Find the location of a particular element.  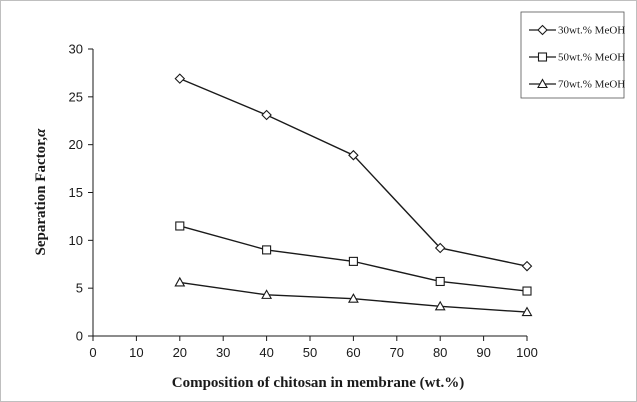

x-tick-label: 0 is located at coordinates (92, 352).